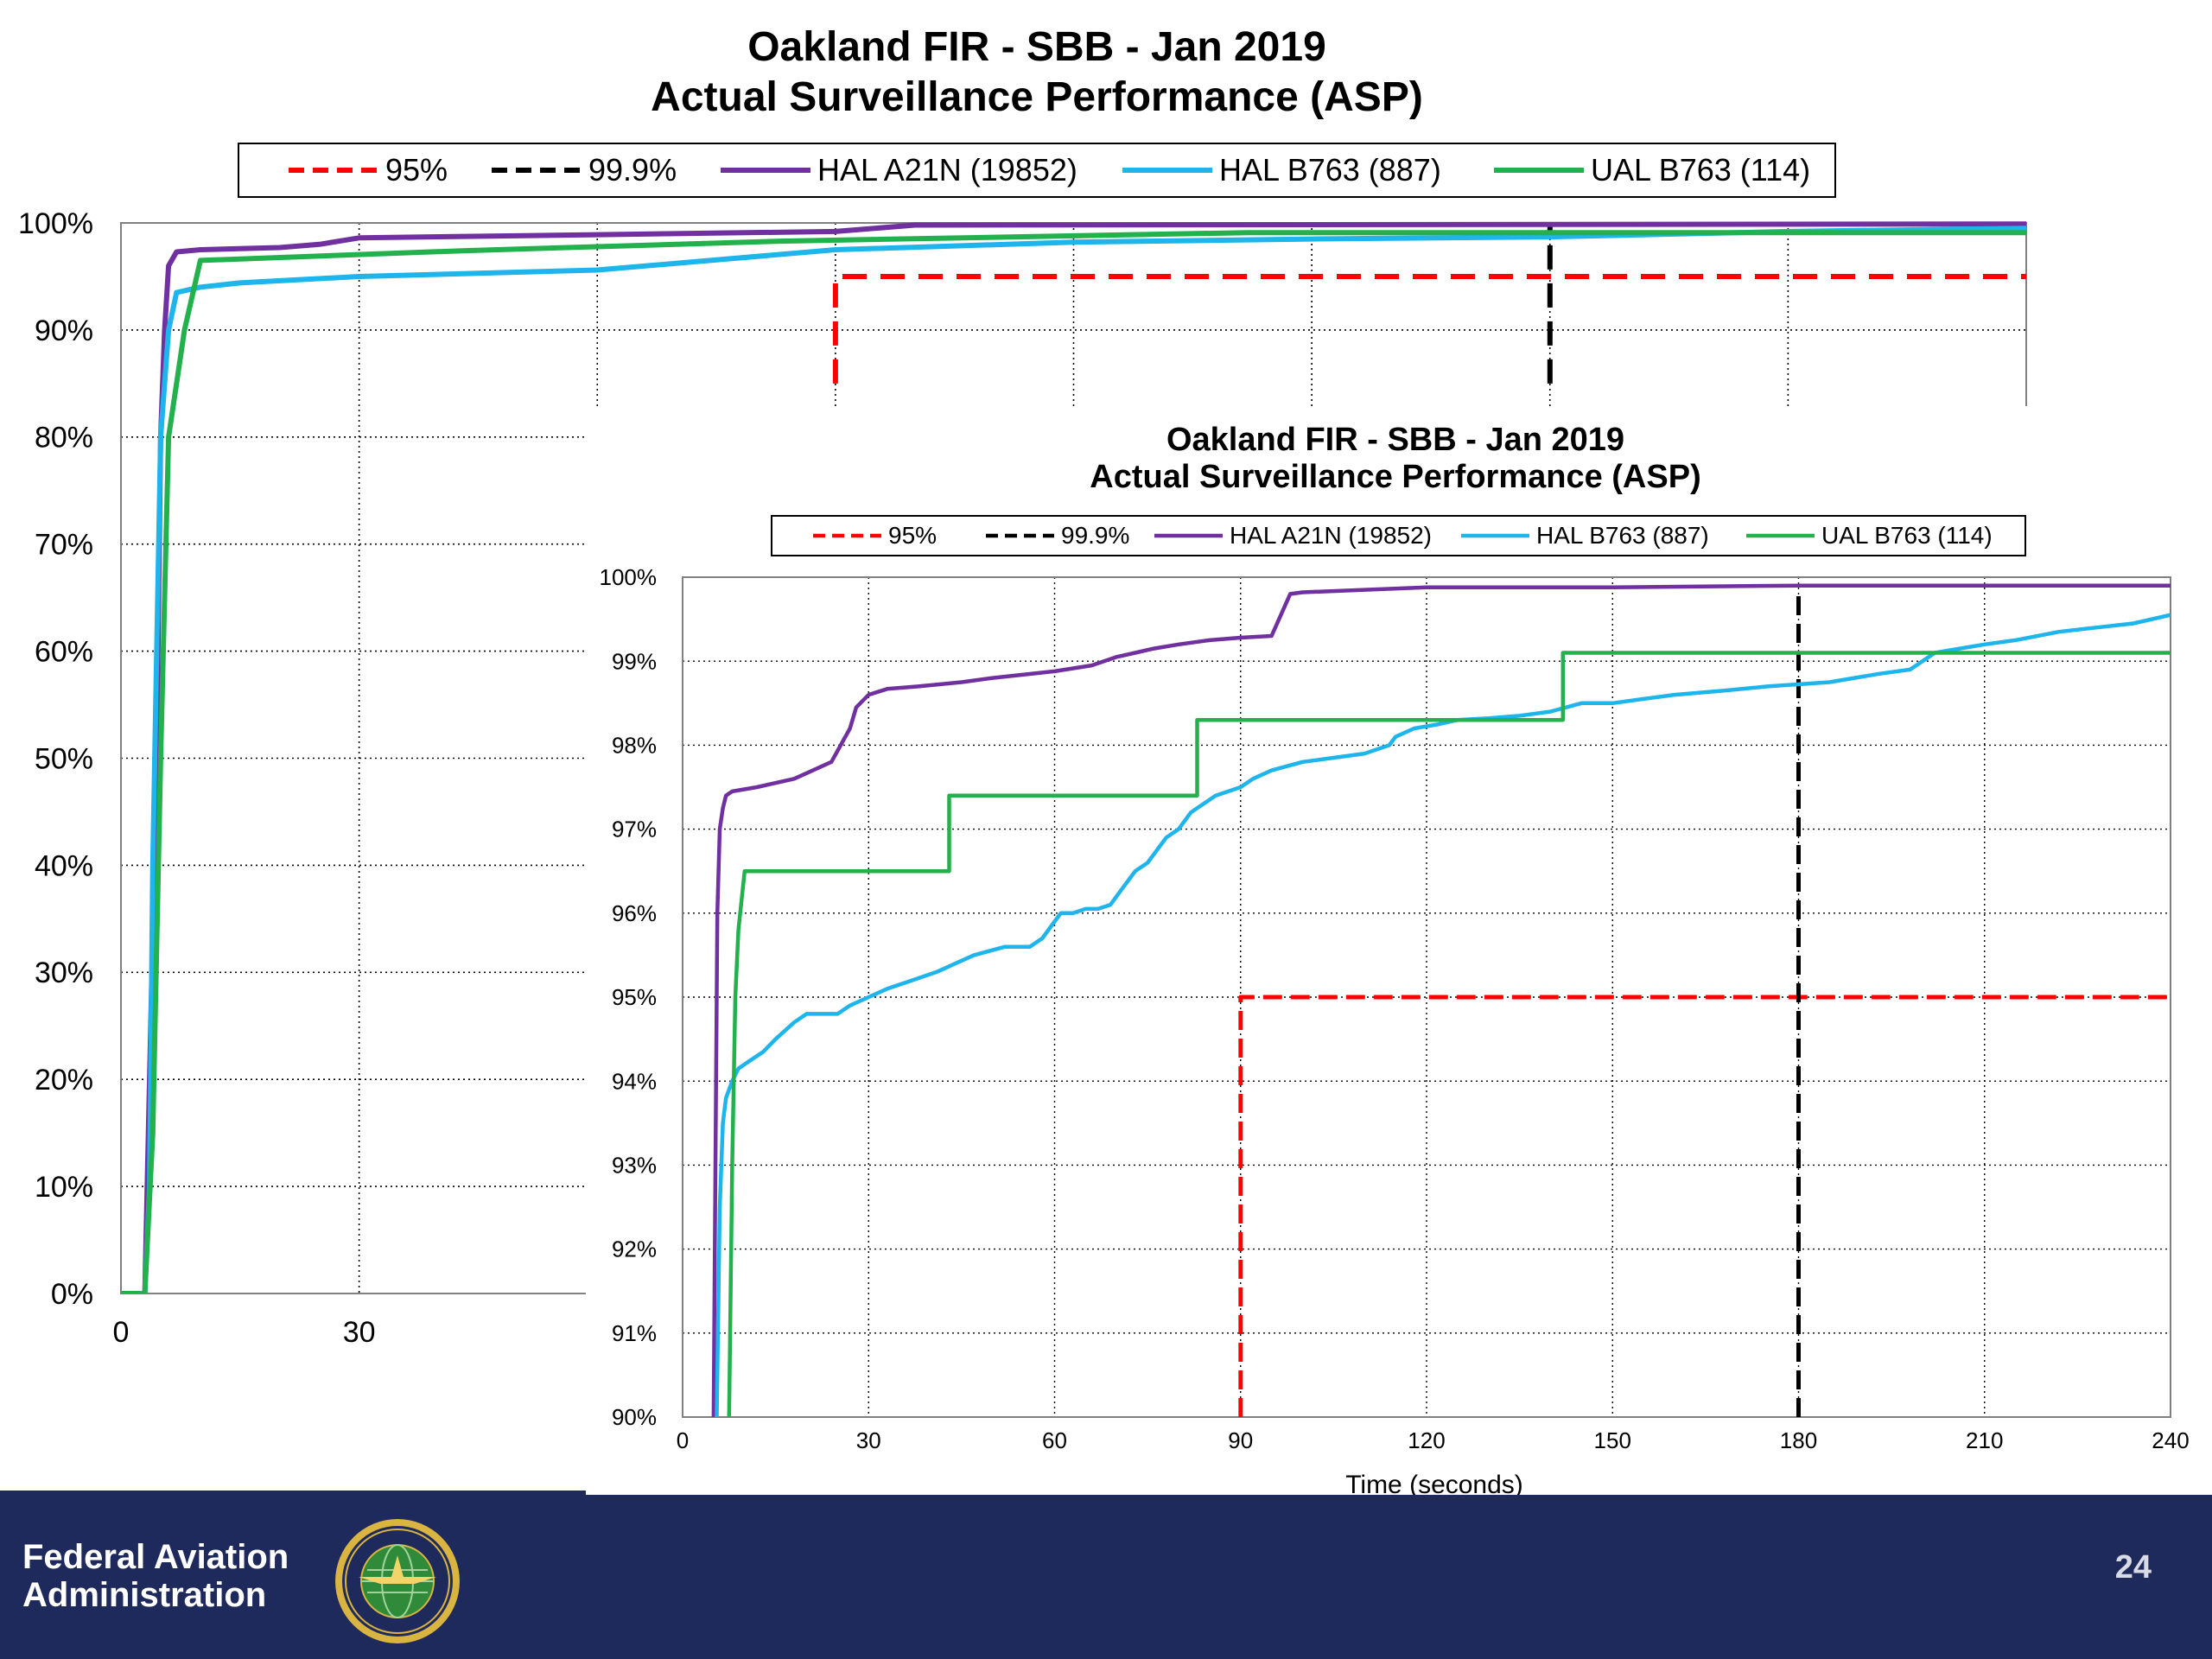  I want to click on organization-name-line1: Federal Aviation, so click(155, 1557).